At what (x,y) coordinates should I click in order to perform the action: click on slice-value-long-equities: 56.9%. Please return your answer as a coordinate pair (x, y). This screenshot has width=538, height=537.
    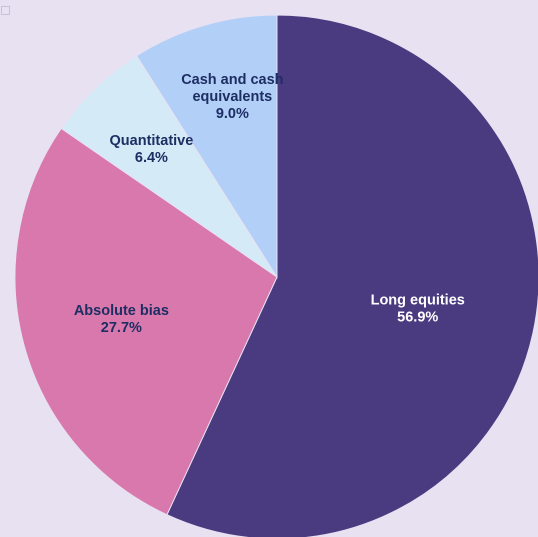
    Looking at the image, I should click on (417, 317).